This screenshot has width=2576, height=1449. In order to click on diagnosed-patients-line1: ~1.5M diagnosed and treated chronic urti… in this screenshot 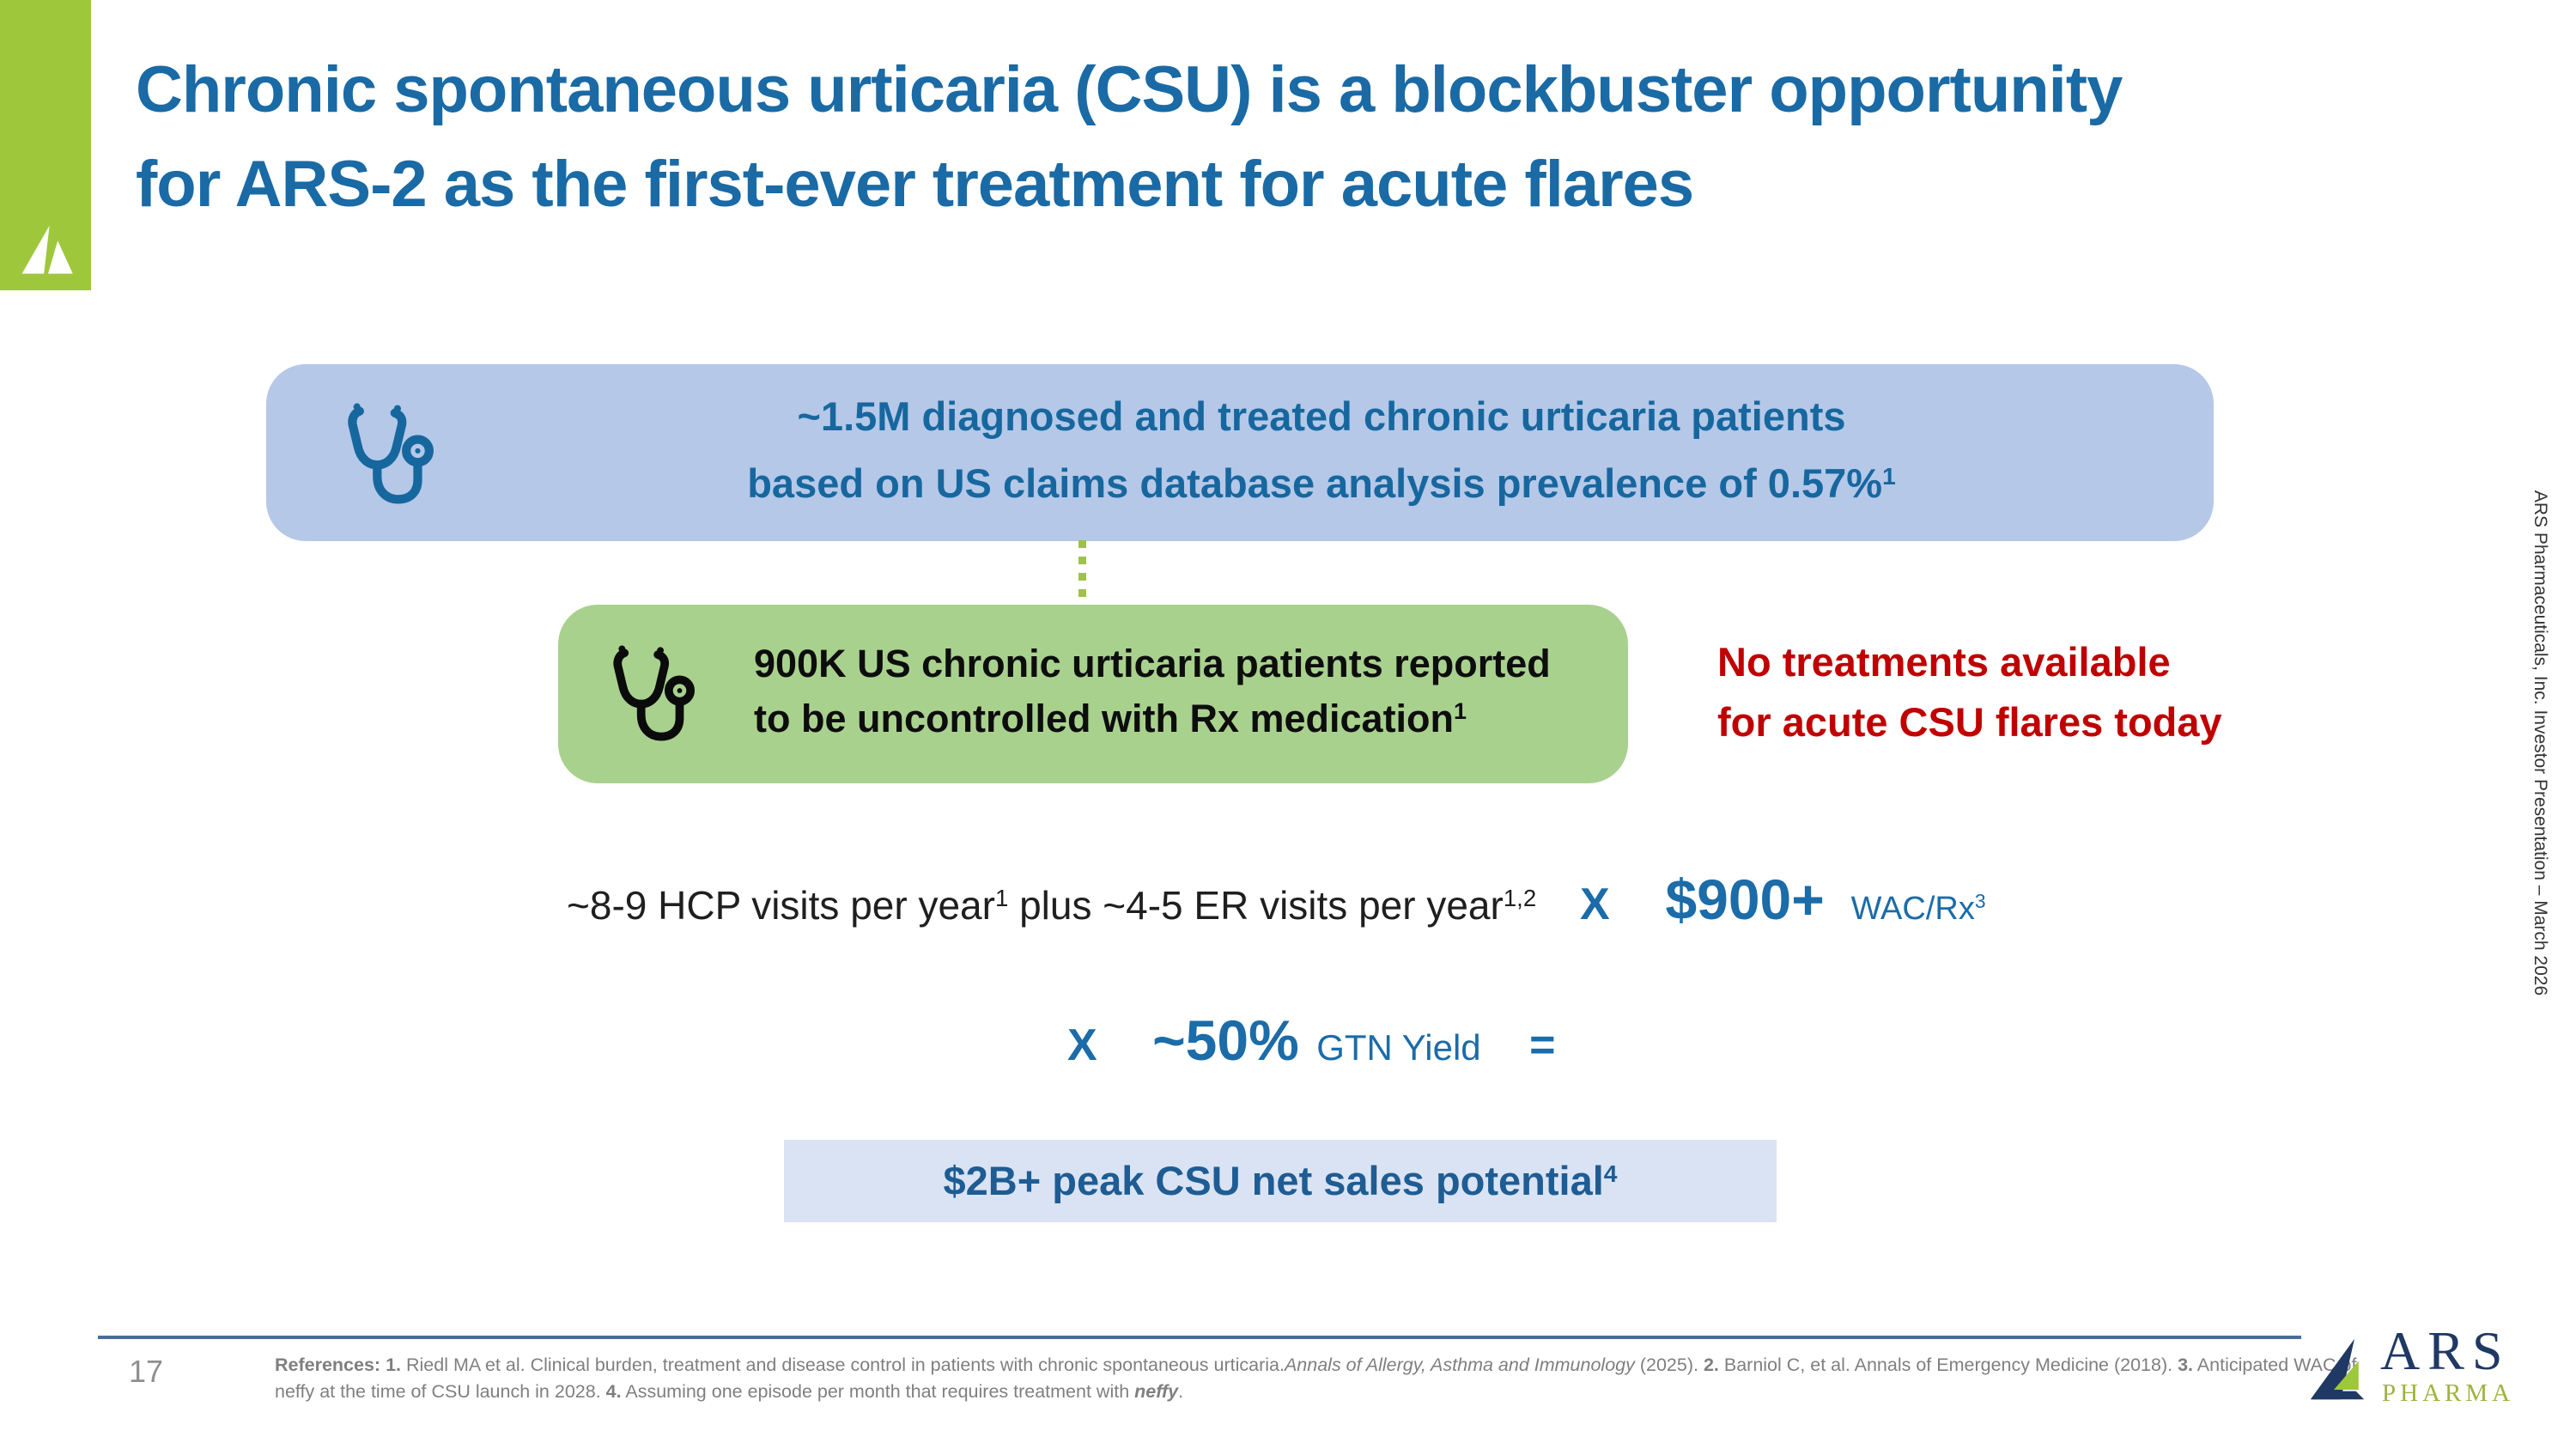, I will do `click(1321, 416)`.